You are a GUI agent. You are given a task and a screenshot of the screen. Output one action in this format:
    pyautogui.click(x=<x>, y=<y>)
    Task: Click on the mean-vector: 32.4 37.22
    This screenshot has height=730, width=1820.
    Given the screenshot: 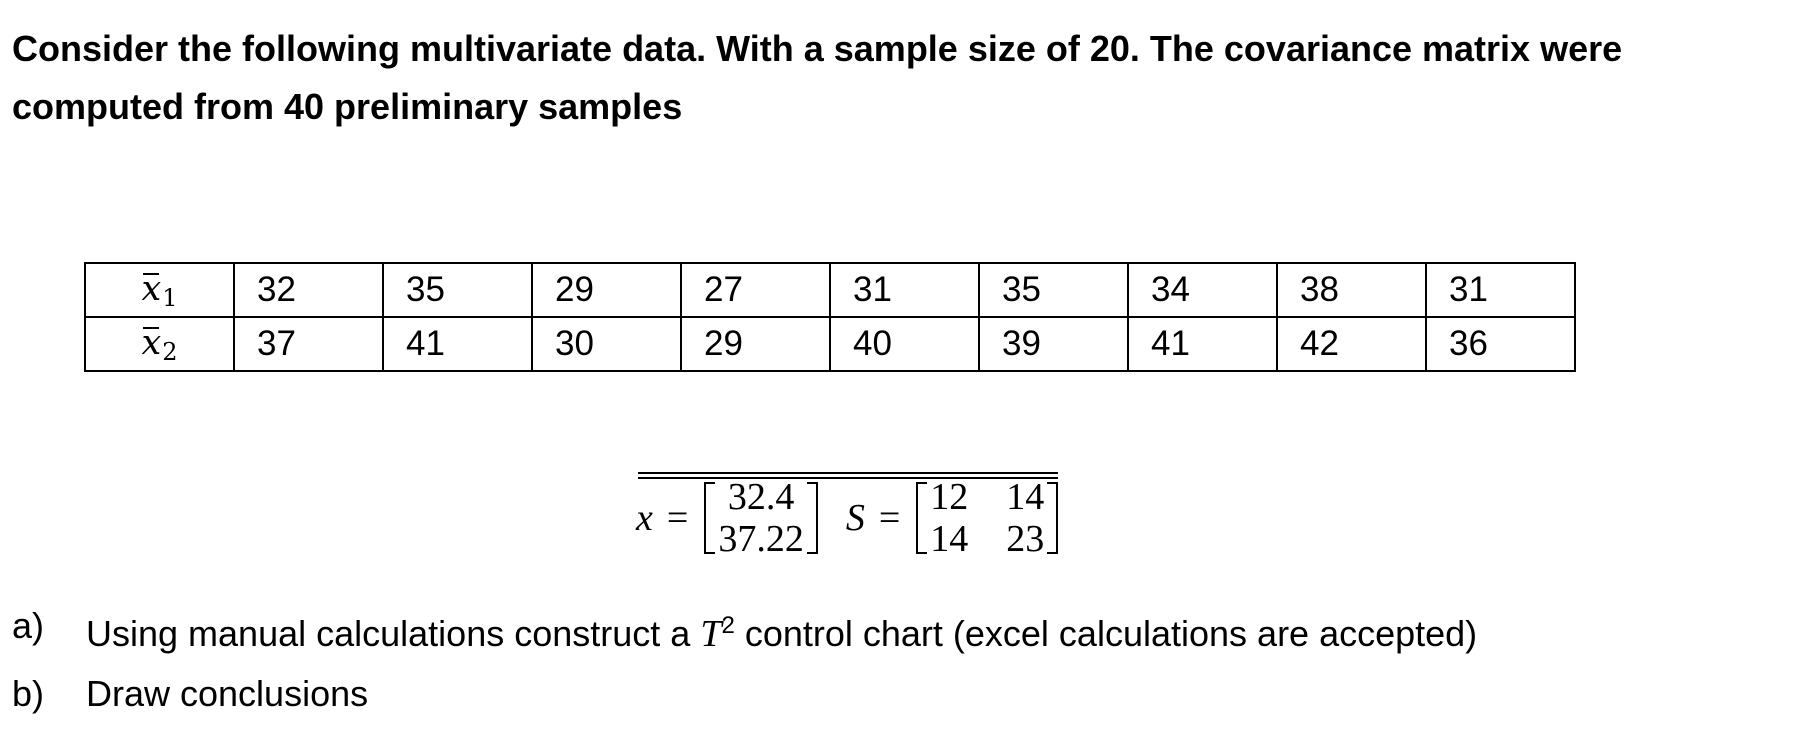 What is the action you would take?
    pyautogui.click(x=761, y=518)
    